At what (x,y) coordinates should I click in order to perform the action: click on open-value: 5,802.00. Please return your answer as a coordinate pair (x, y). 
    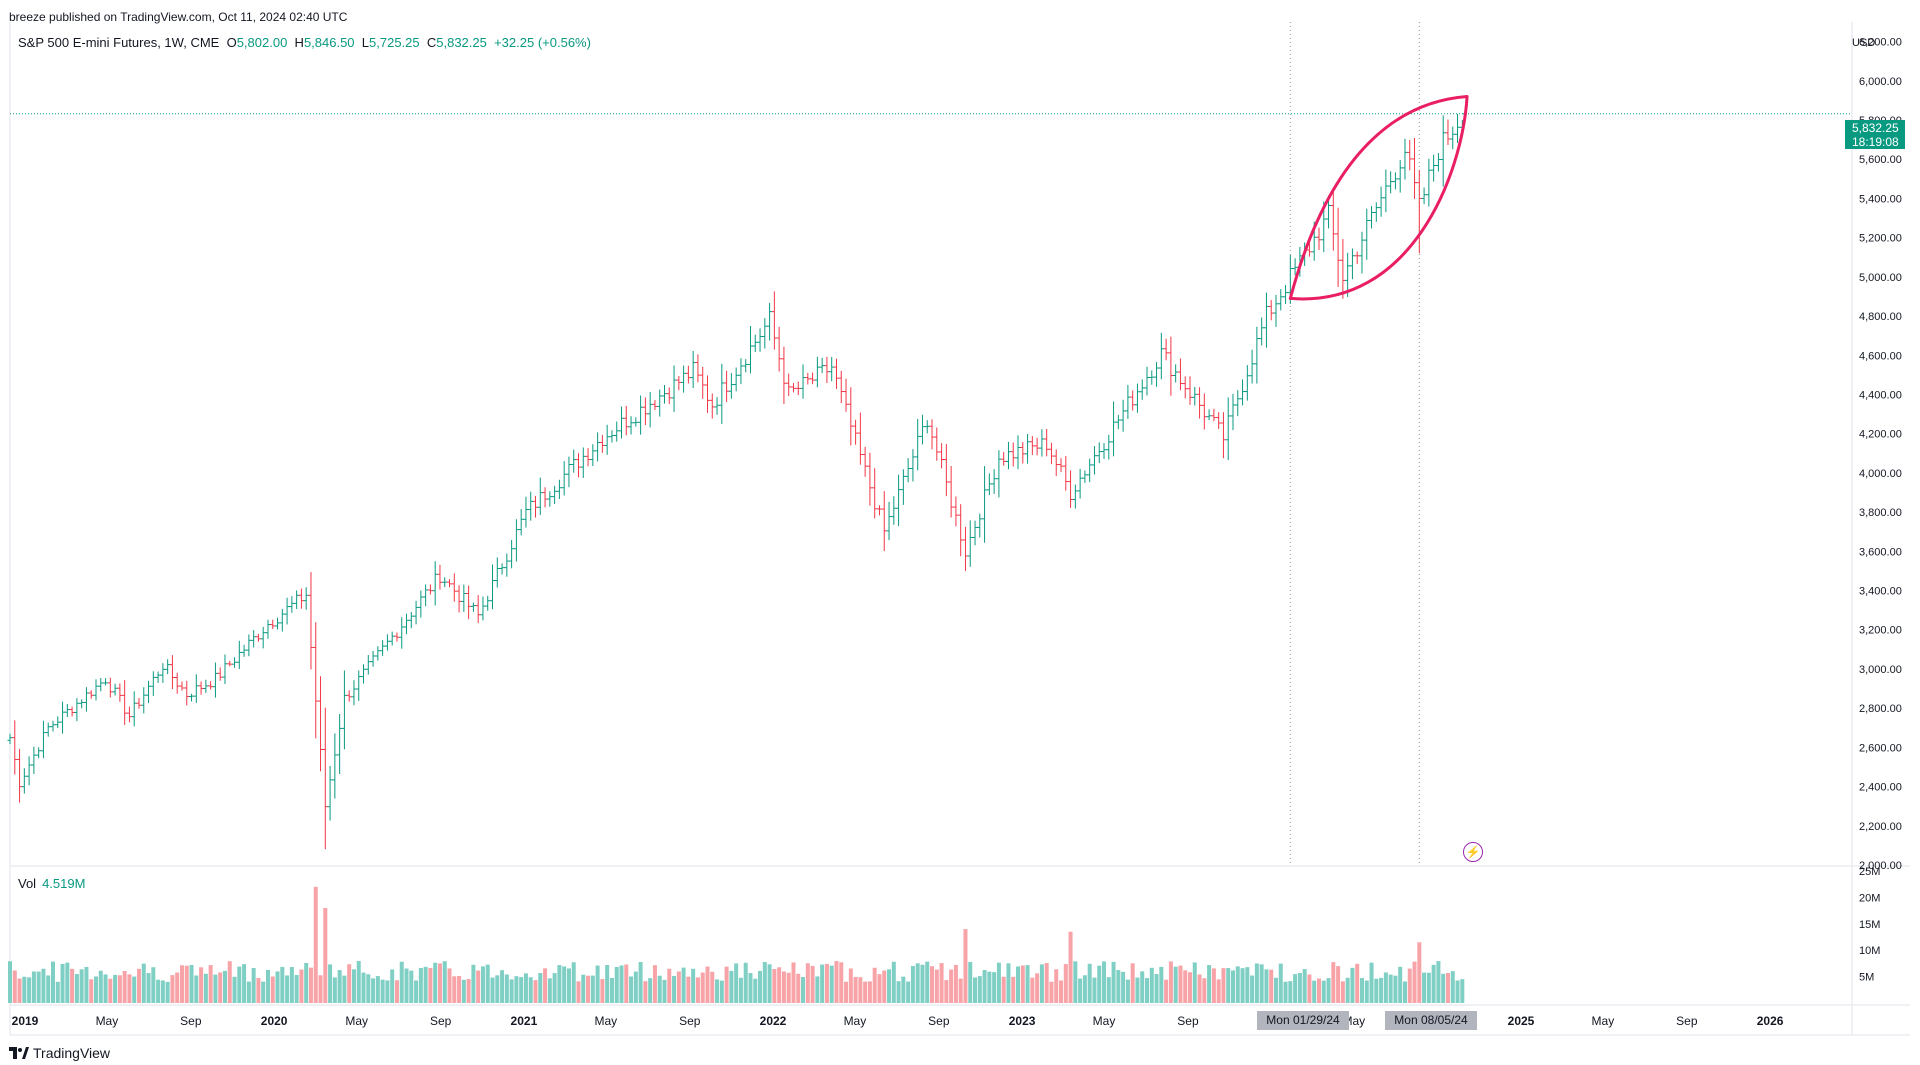
    Looking at the image, I should click on (262, 42).